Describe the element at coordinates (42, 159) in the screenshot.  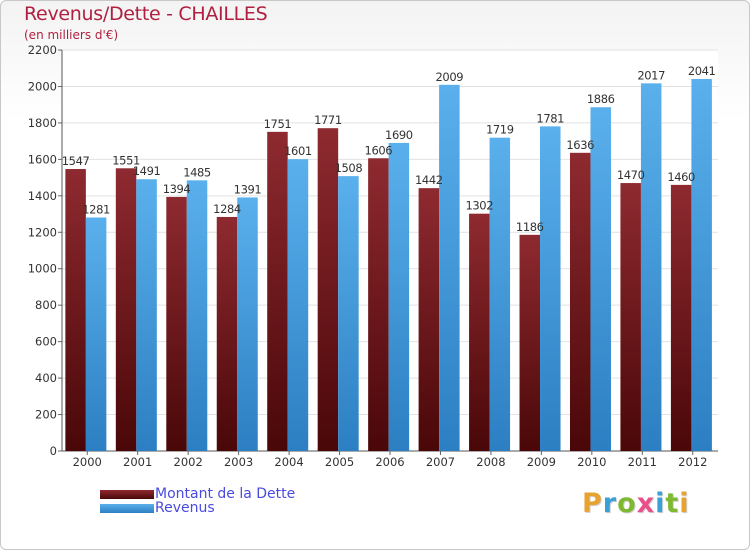
I see `y-tick-label: 1600` at that location.